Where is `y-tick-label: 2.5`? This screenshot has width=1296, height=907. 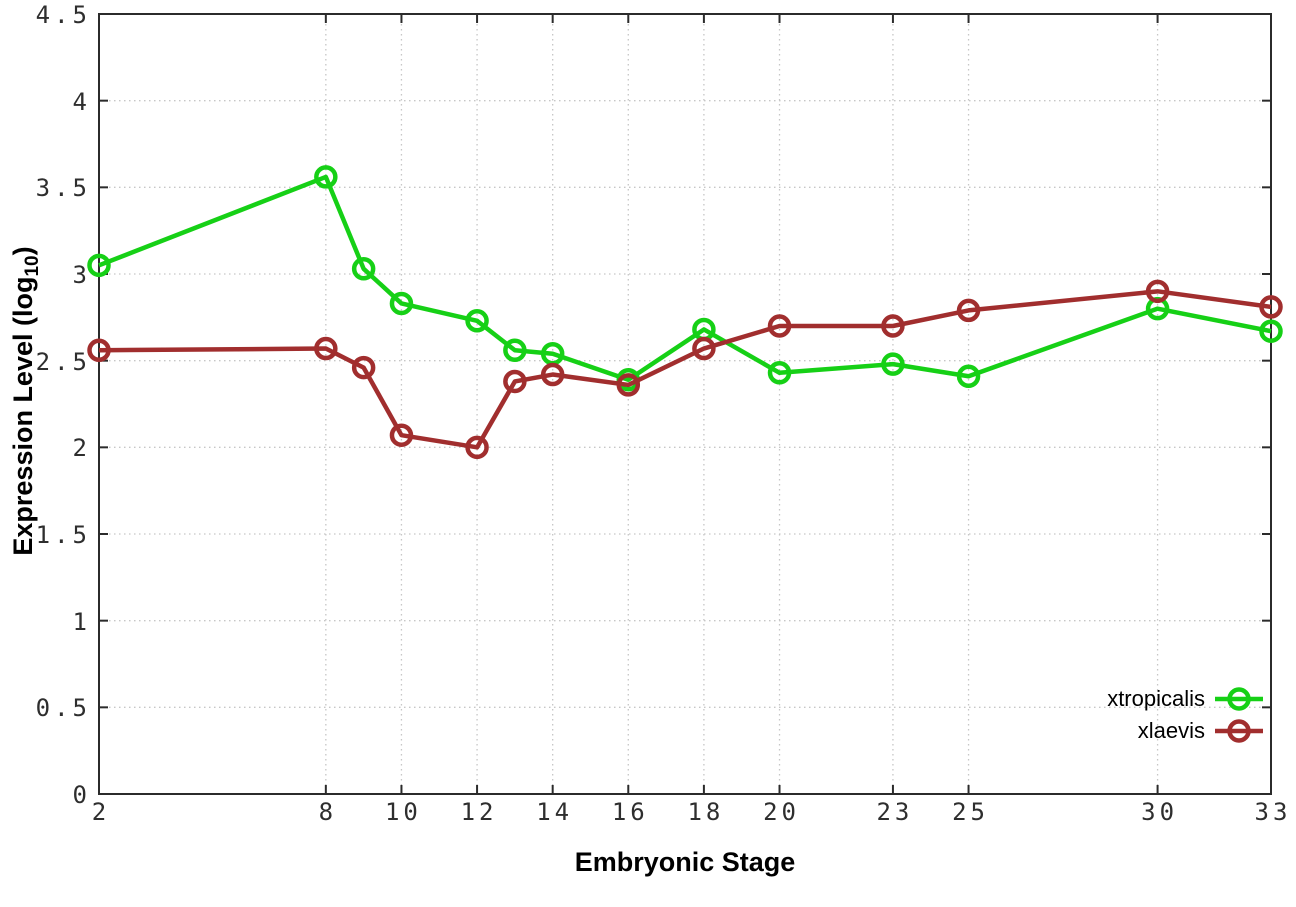
y-tick-label: 2.5 is located at coordinates (63, 361).